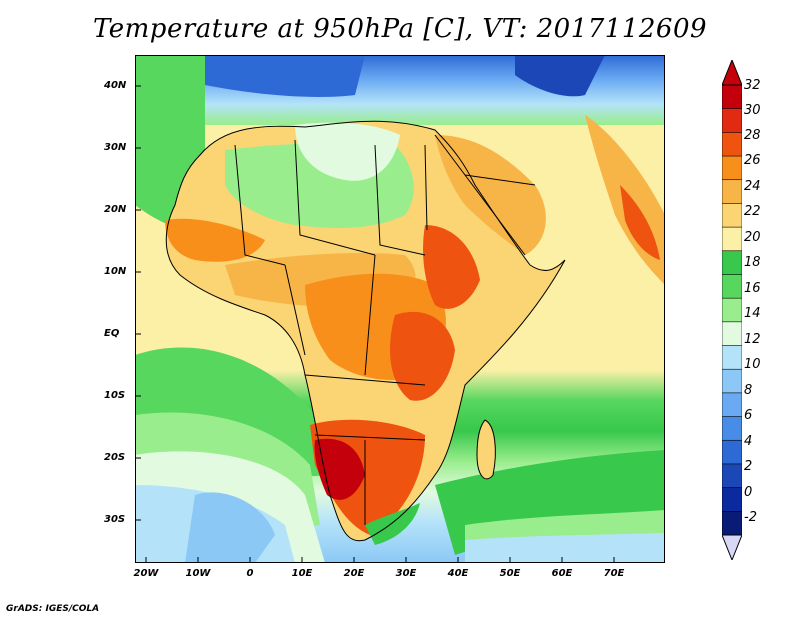 This screenshot has width=800, height=618. What do you see at coordinates (752, 313) in the screenshot?
I see `colorbar-label-14: 14` at bounding box center [752, 313].